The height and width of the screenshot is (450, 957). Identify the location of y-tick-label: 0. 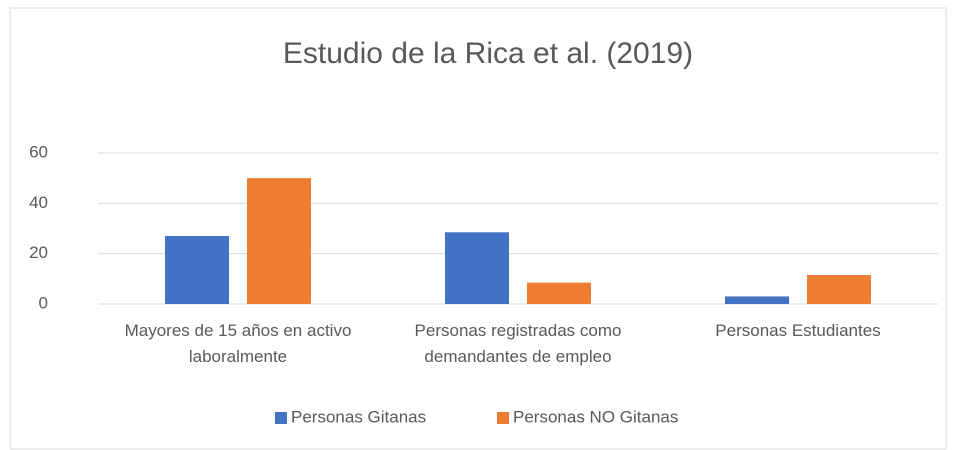
(43, 302).